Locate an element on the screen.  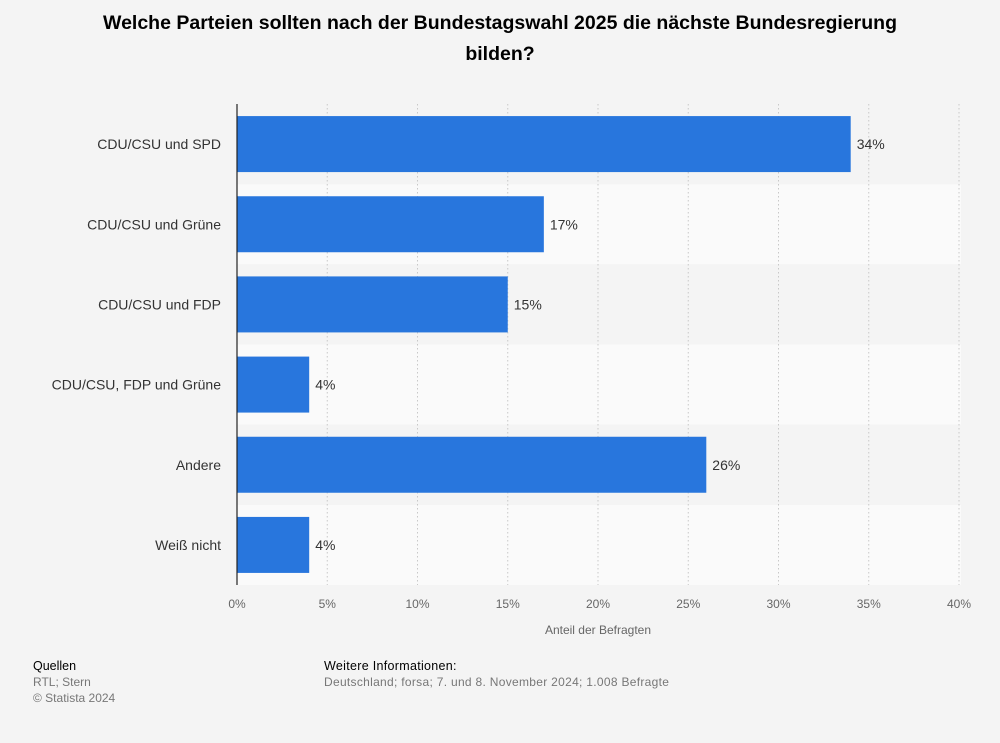
x-tick-label: 25% is located at coordinates (688, 604).